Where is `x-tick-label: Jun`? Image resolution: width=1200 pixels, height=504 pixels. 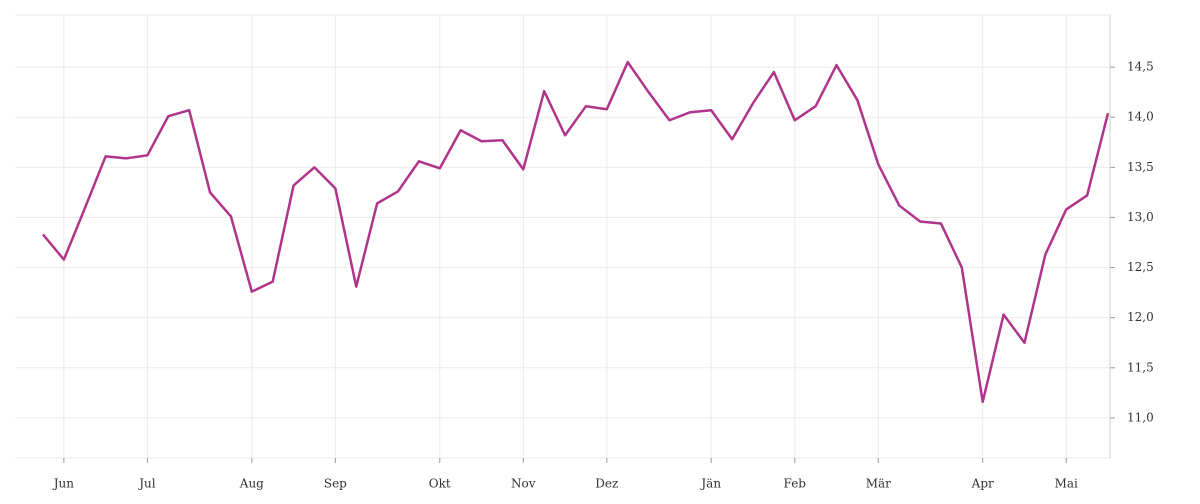
x-tick-label: Jun is located at coordinates (63, 484).